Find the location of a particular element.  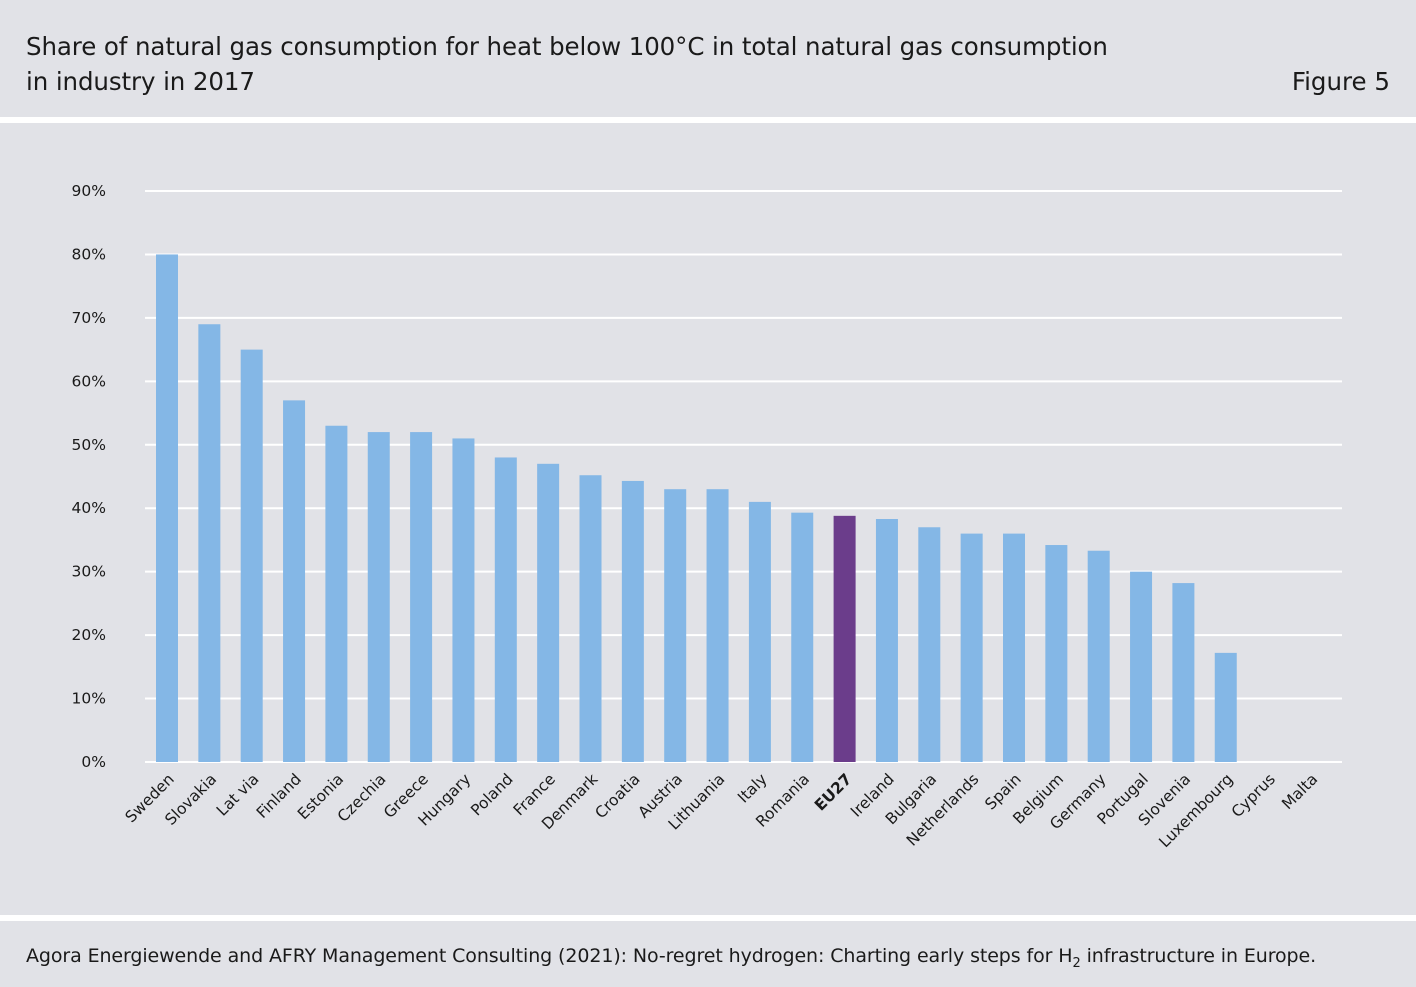

bar-poland is located at coordinates (505, 609).